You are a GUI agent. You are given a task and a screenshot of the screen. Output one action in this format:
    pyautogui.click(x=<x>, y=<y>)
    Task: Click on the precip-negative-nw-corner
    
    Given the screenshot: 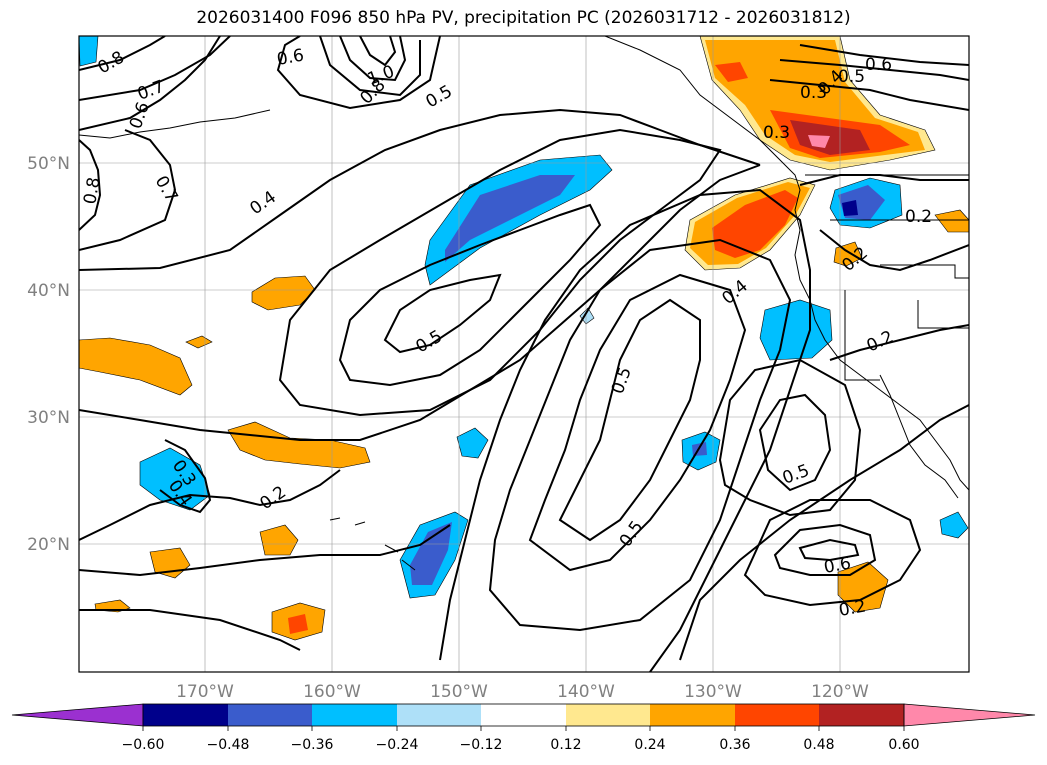 What is the action you would take?
    pyautogui.click(x=89, y=51)
    